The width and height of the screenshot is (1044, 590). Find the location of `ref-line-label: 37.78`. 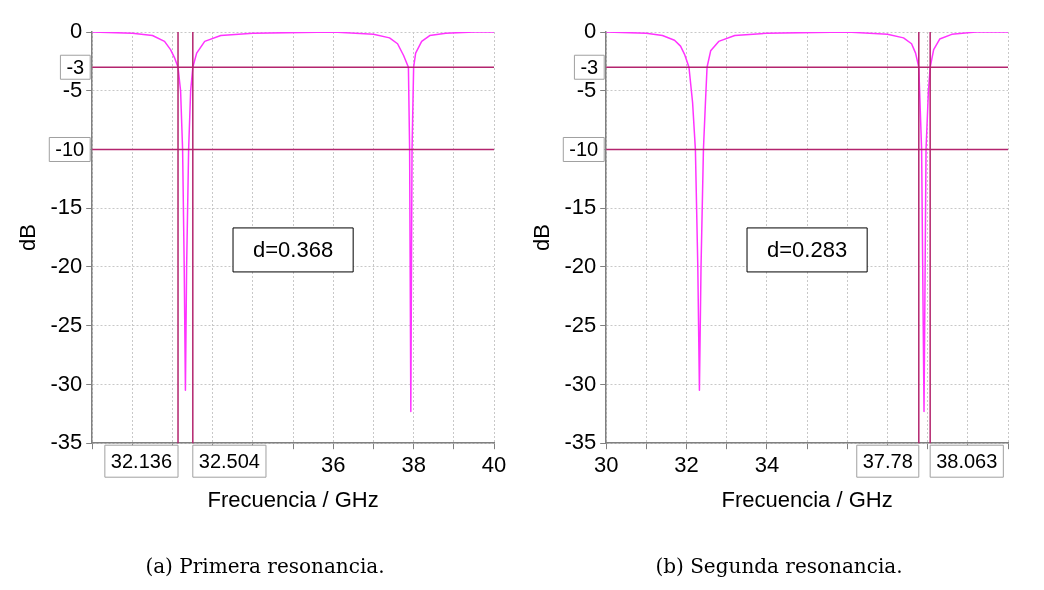

ref-line-label: 37.78 is located at coordinates (887, 460).